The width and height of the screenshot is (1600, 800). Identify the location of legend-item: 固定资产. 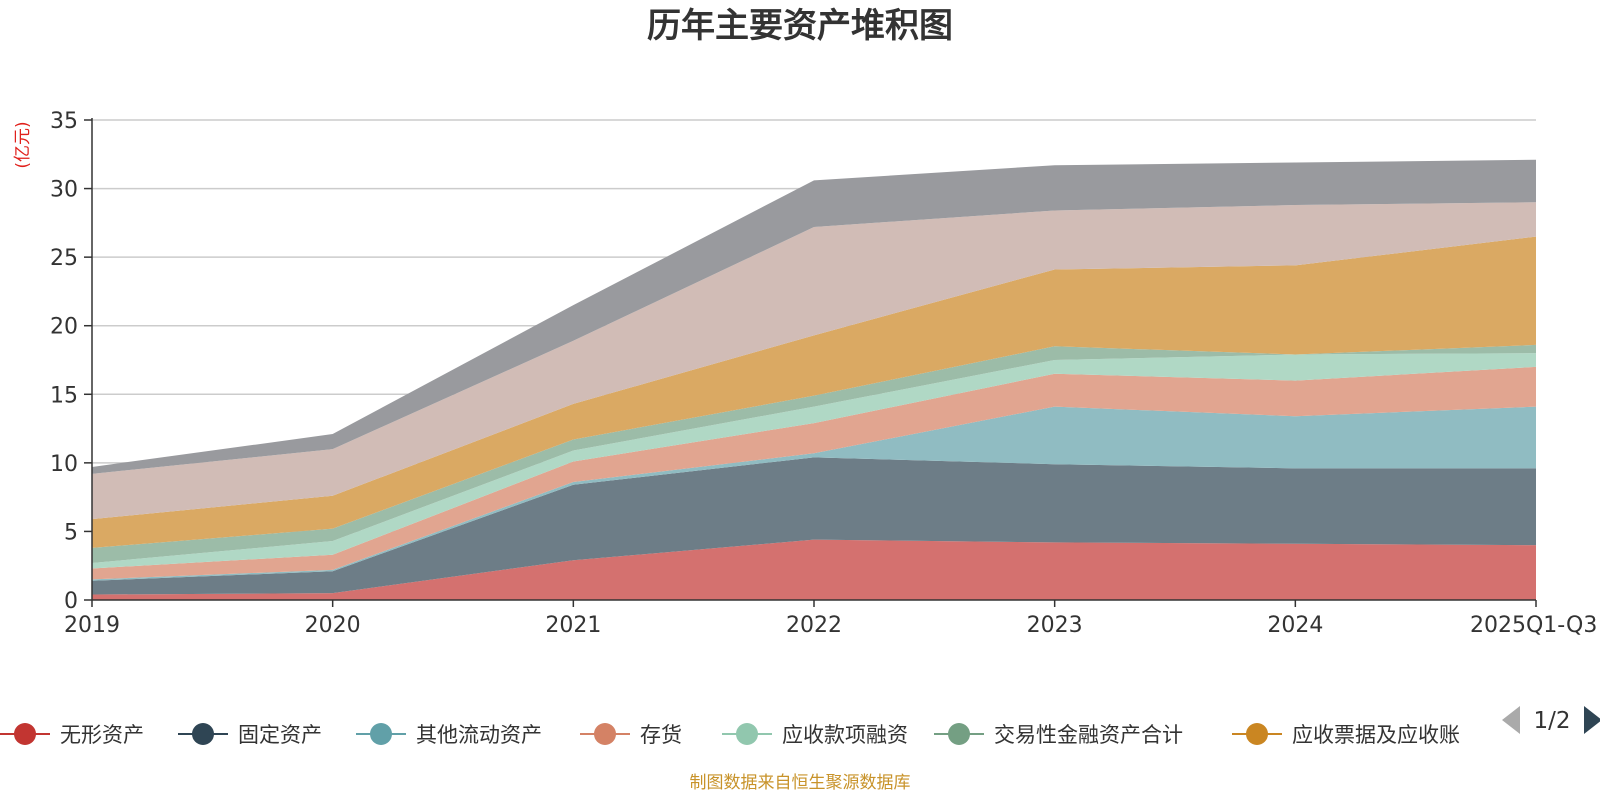
(250, 735).